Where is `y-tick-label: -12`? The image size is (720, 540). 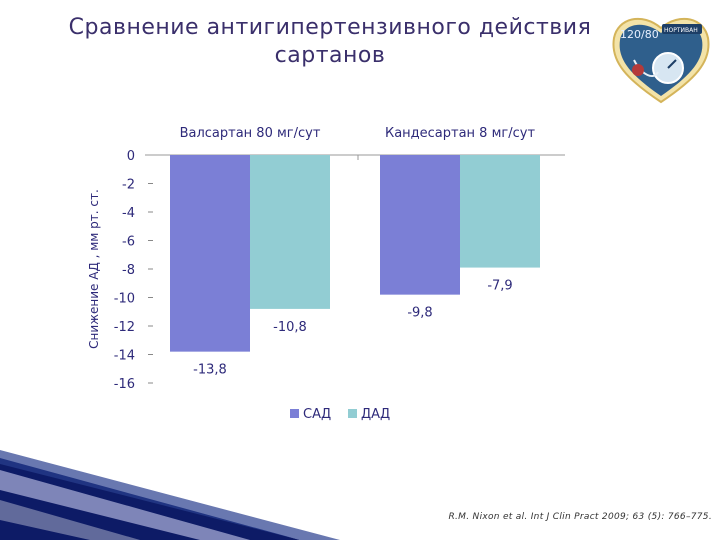 y-tick-label: -12 is located at coordinates (124, 327).